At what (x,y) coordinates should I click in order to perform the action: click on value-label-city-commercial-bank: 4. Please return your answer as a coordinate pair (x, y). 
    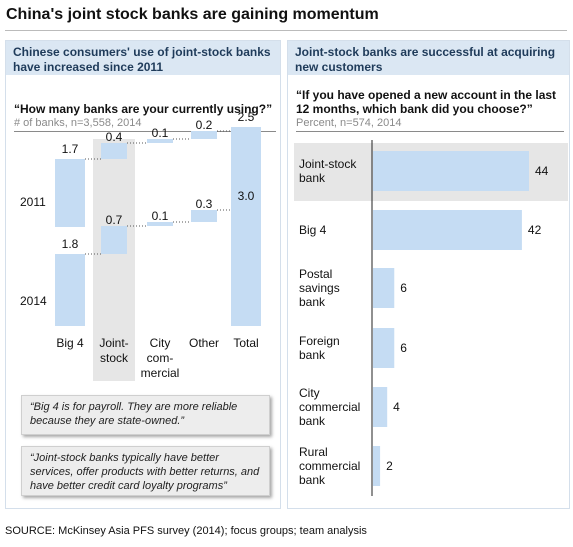
    Looking at the image, I should click on (396, 407).